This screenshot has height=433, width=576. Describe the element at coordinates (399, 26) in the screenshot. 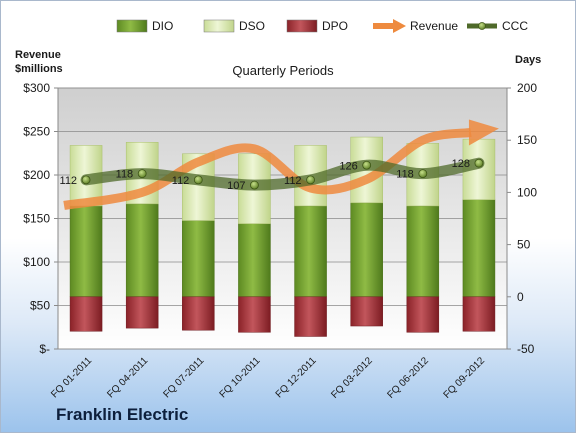

I see `legend-swatch-revenue-head` at that location.